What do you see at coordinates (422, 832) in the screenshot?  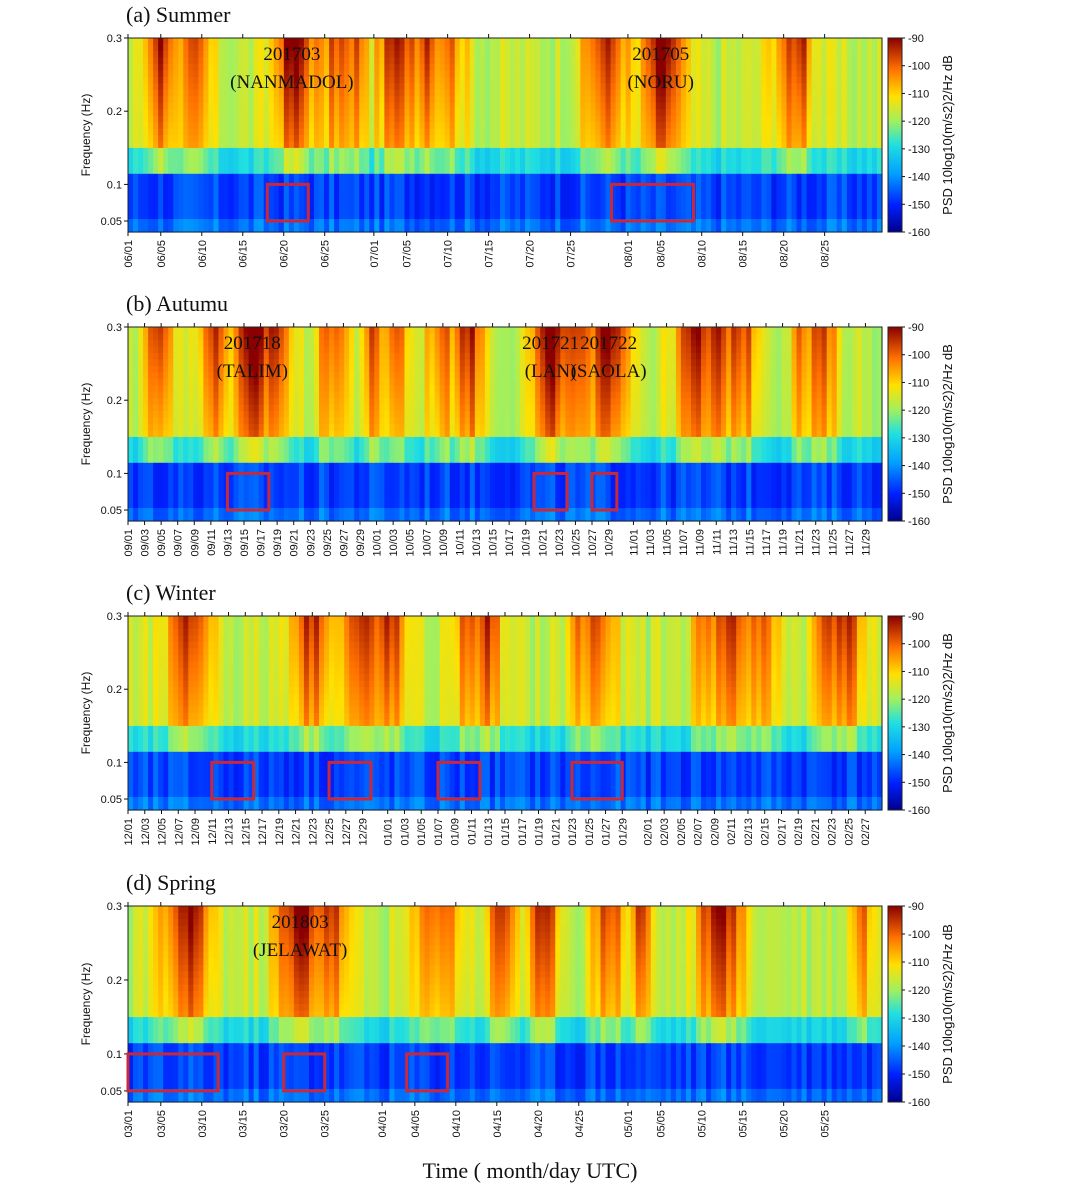 I see `x-tick-label: 01/05` at bounding box center [422, 832].